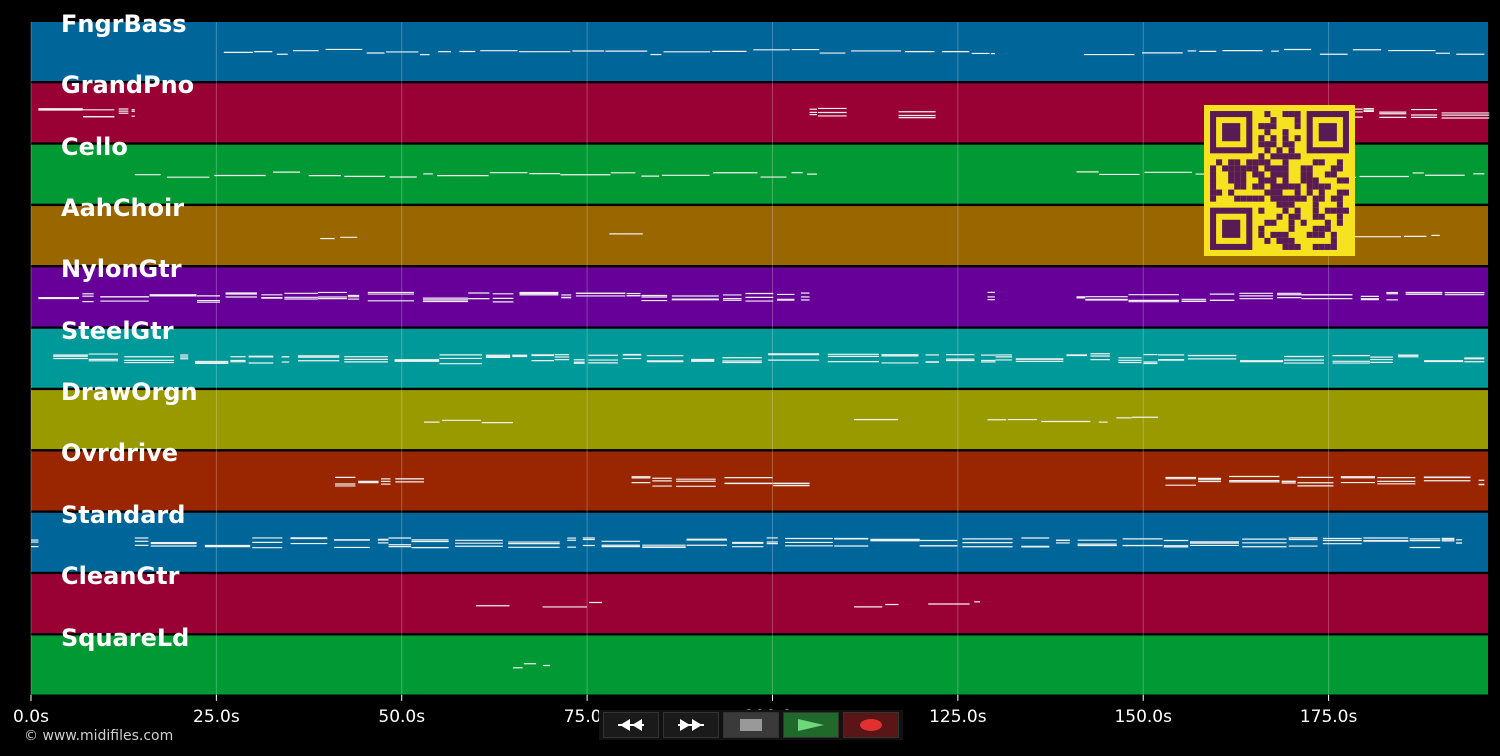 The image size is (1500, 756). What do you see at coordinates (31, 717) in the screenshot?
I see `time-tick-label: 0.0s` at bounding box center [31, 717].